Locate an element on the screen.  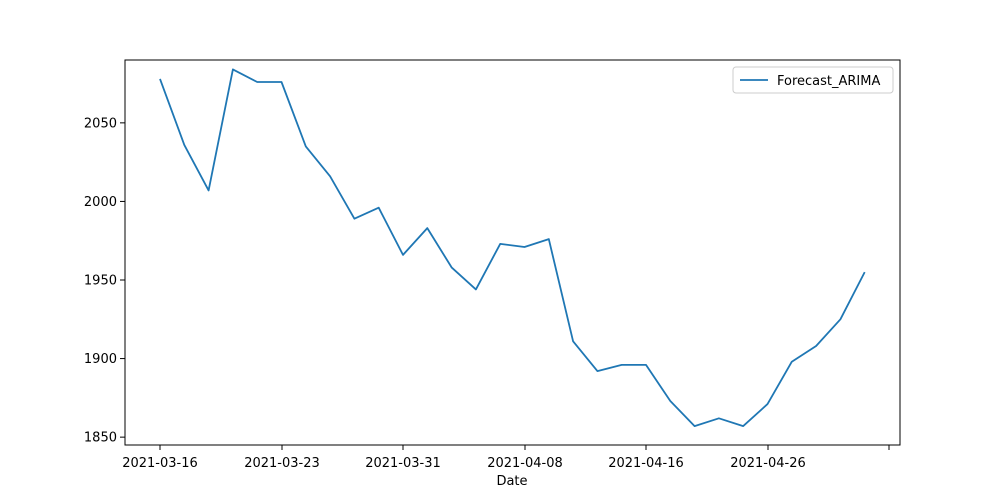
y-tick-label: 1900 is located at coordinates (100, 359).